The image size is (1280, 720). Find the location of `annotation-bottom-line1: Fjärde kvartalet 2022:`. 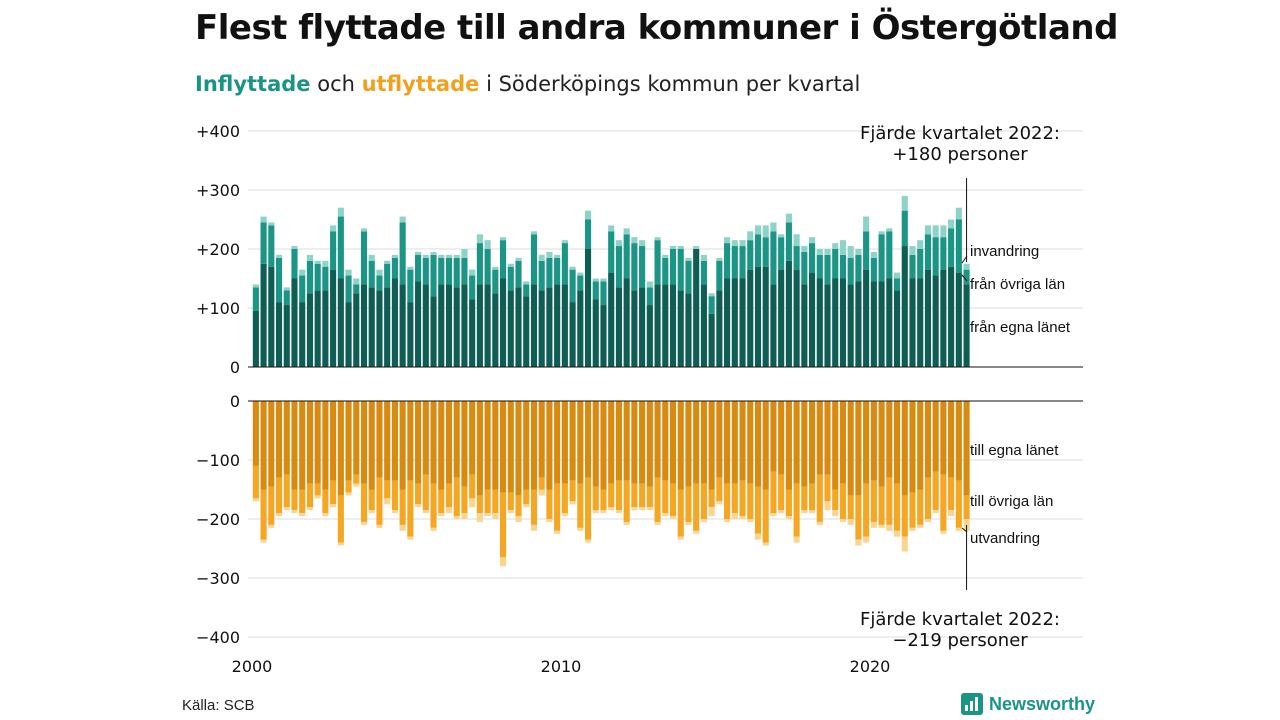

annotation-bottom-line1: Fjärde kvartalet 2022: is located at coordinates (960, 619).